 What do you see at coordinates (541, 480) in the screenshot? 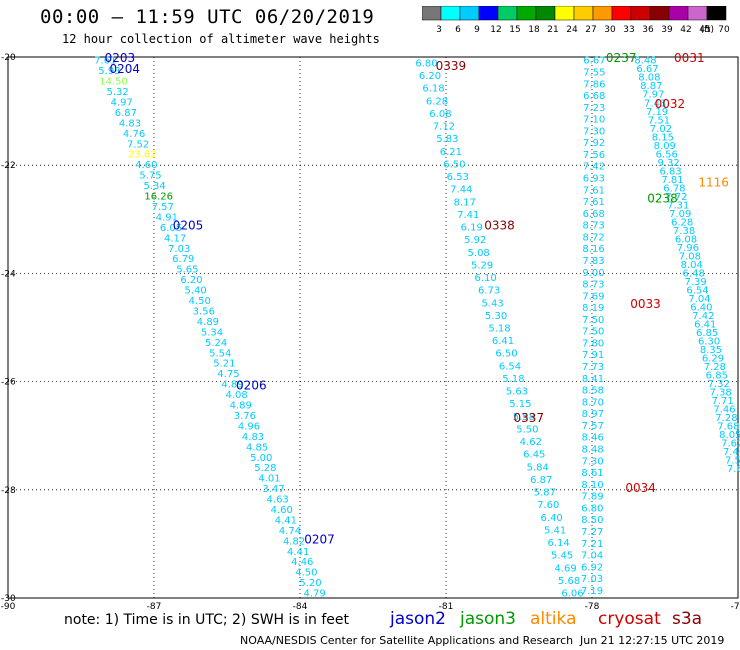
I see `swh-value: 6.87` at bounding box center [541, 480].